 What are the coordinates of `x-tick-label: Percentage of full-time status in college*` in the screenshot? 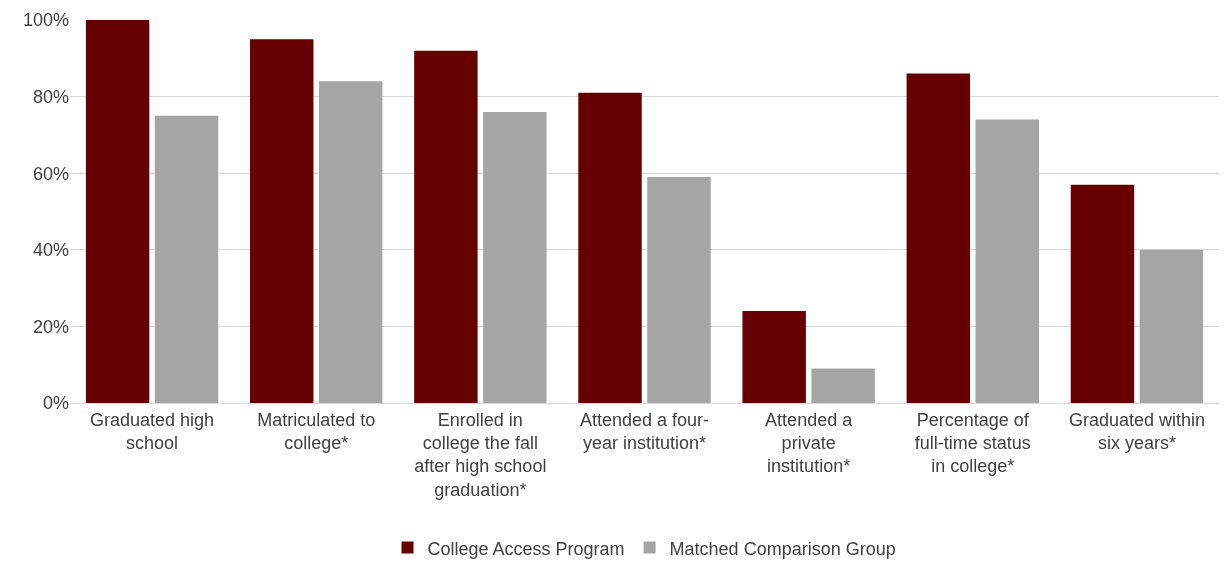 It's located at (972, 443).